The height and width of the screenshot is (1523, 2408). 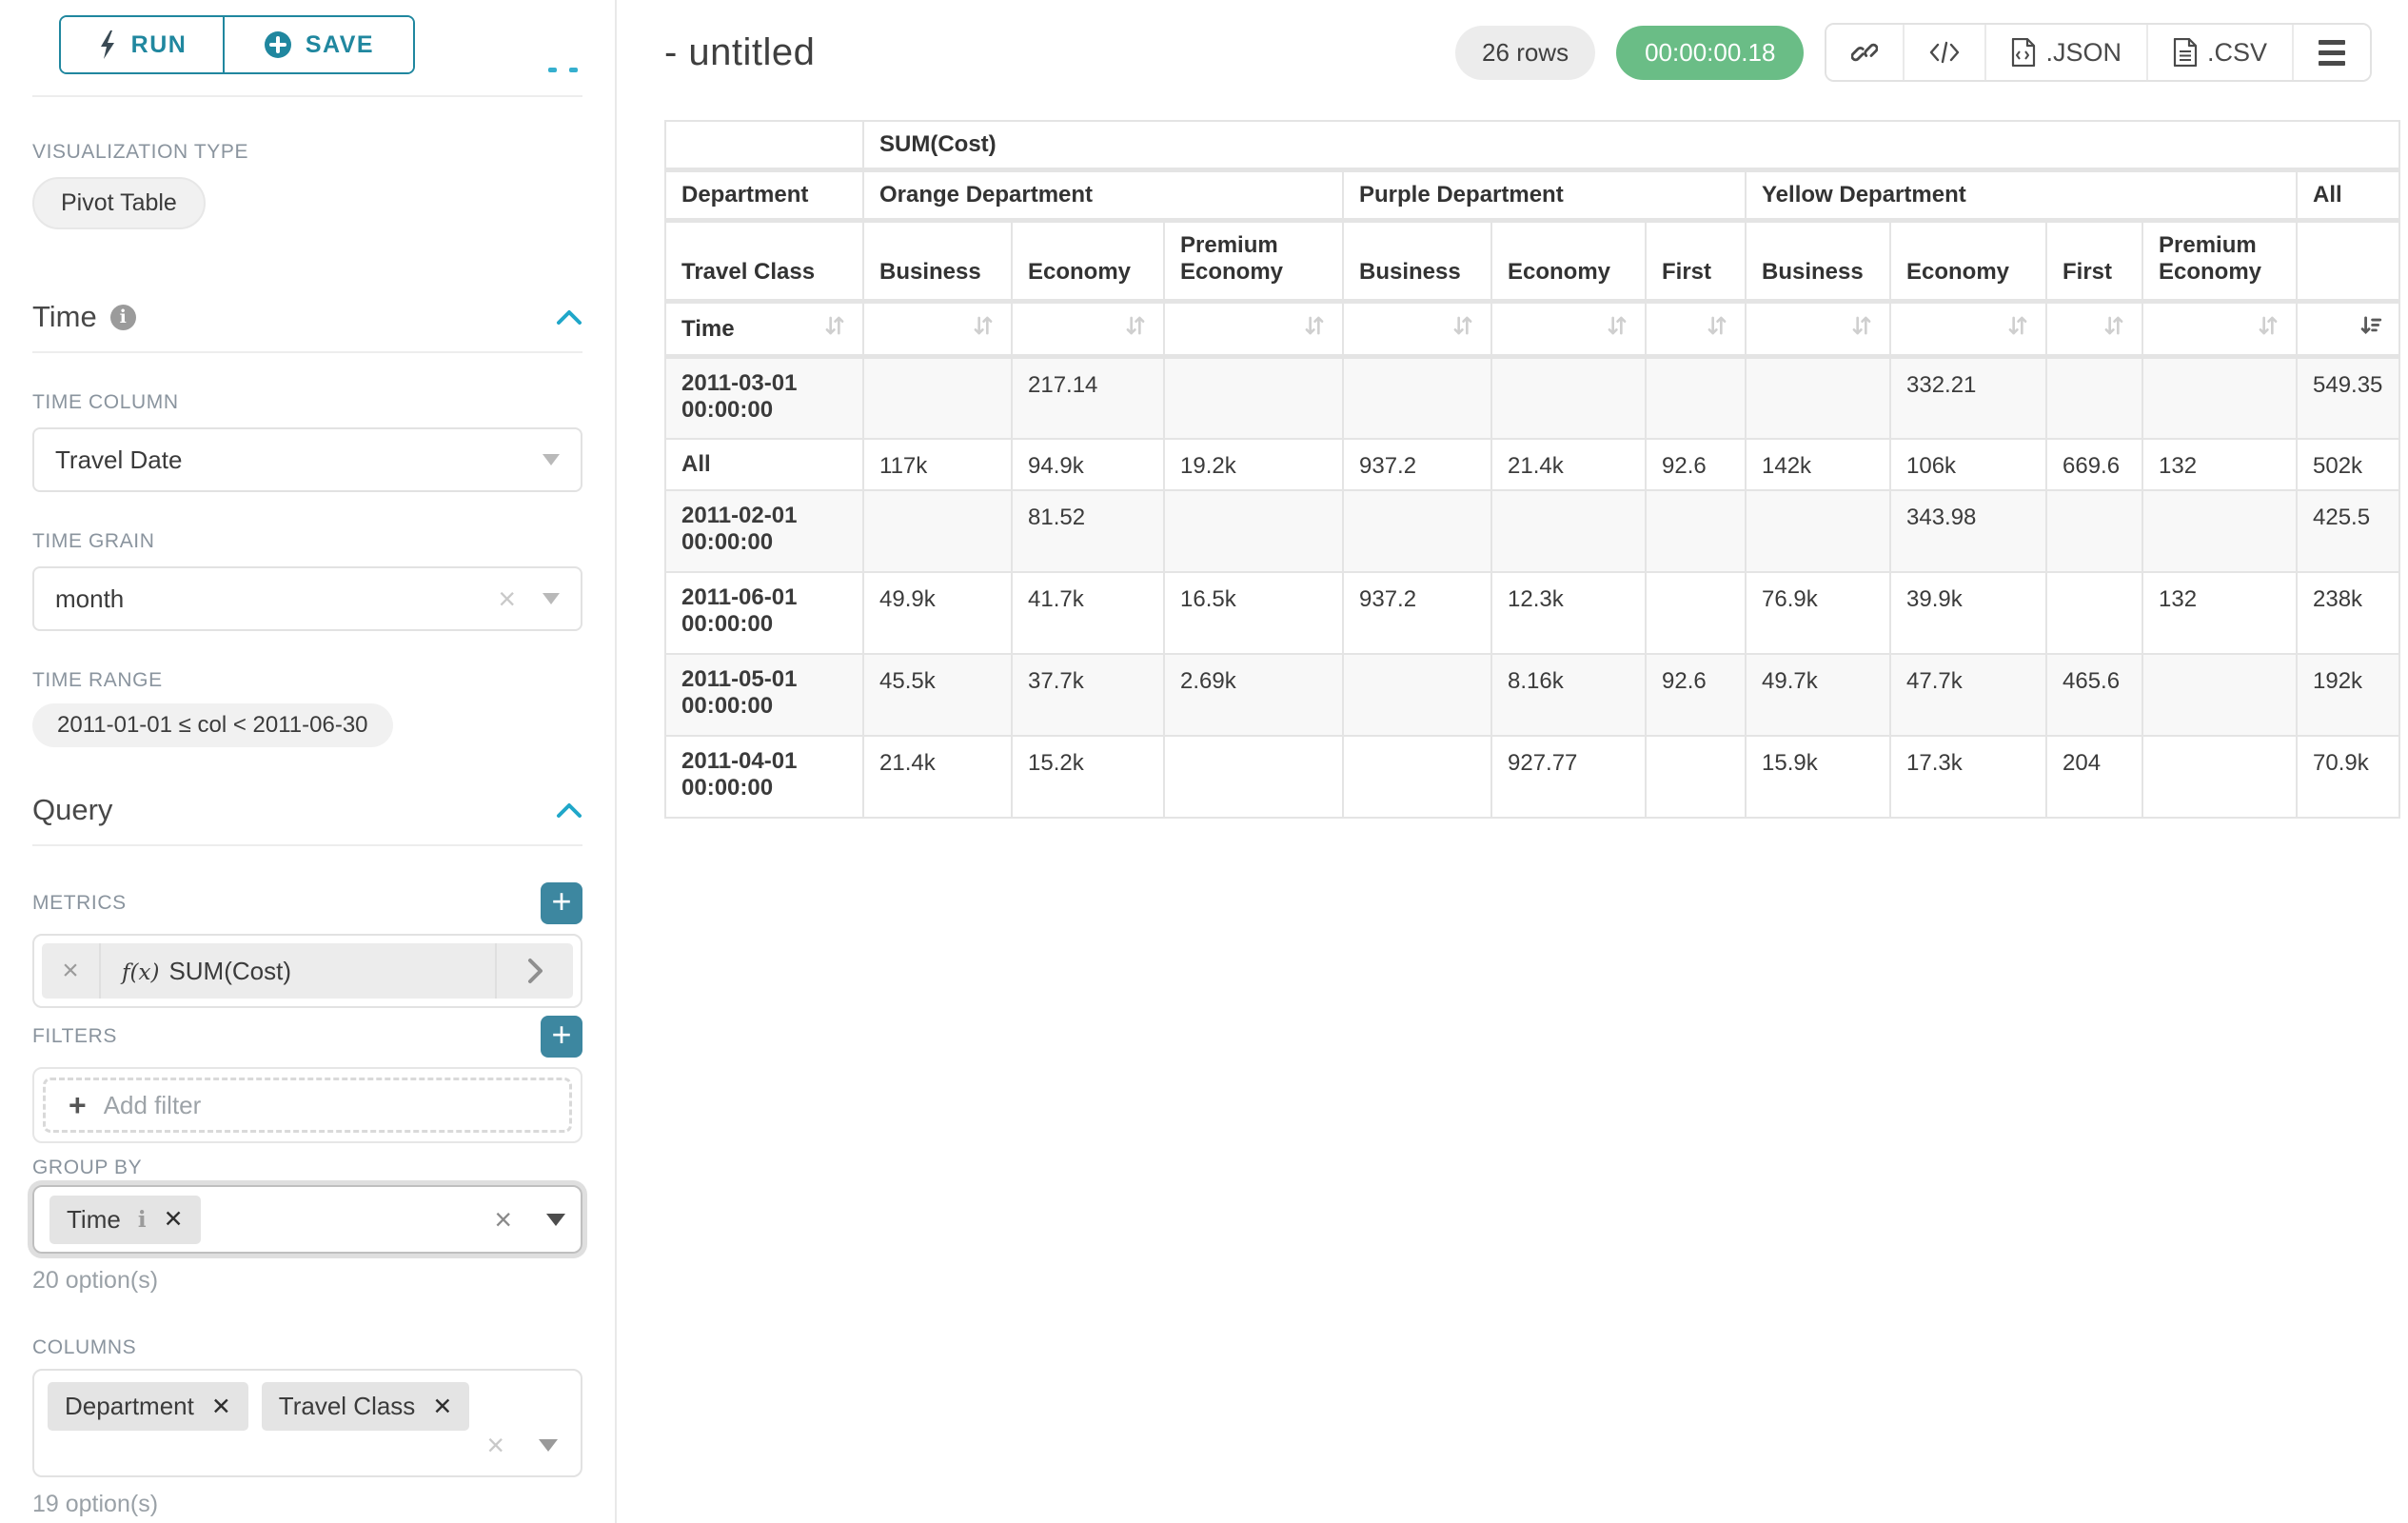 What do you see at coordinates (2220, 53) in the screenshot?
I see `export-csv-button: .CSV` at bounding box center [2220, 53].